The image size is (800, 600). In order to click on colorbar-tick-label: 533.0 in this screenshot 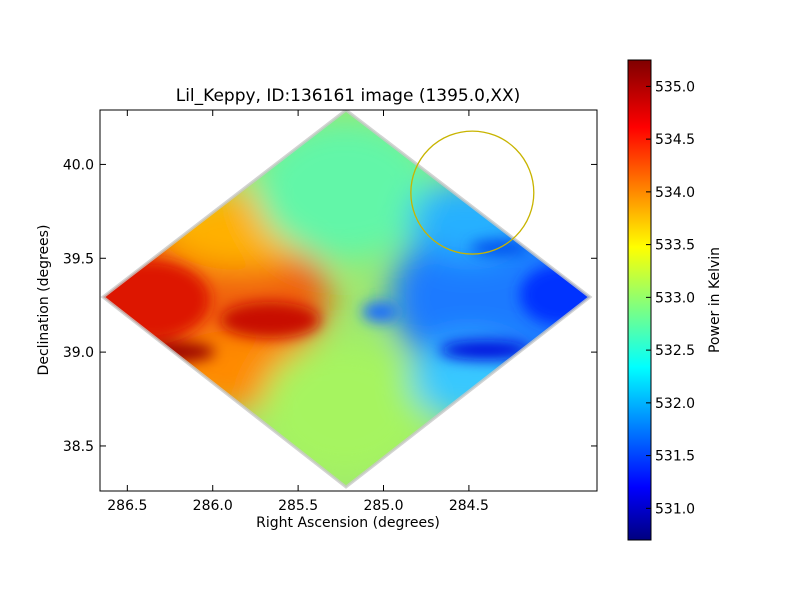, I will do `click(675, 298)`.